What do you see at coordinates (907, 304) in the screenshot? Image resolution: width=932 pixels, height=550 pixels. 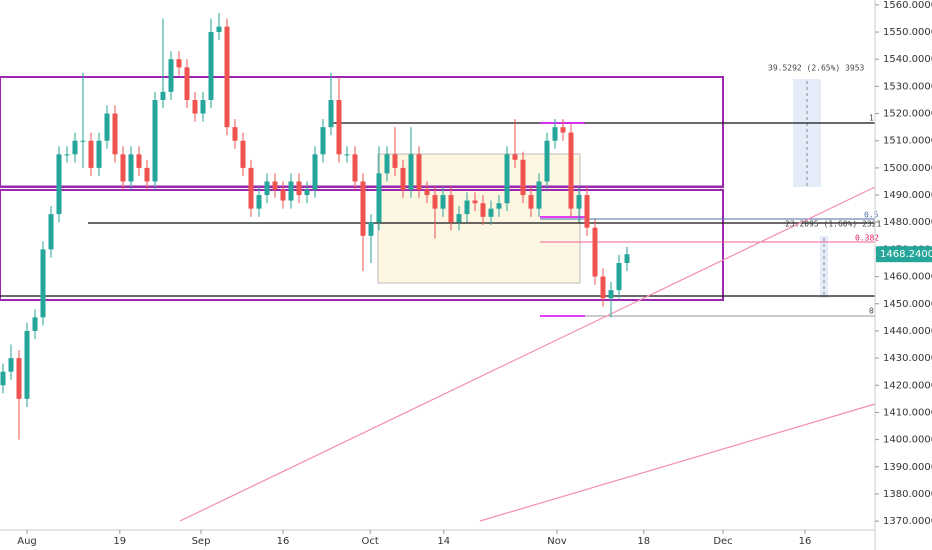 I see `y-tick-label: 1450.0000` at bounding box center [907, 304].